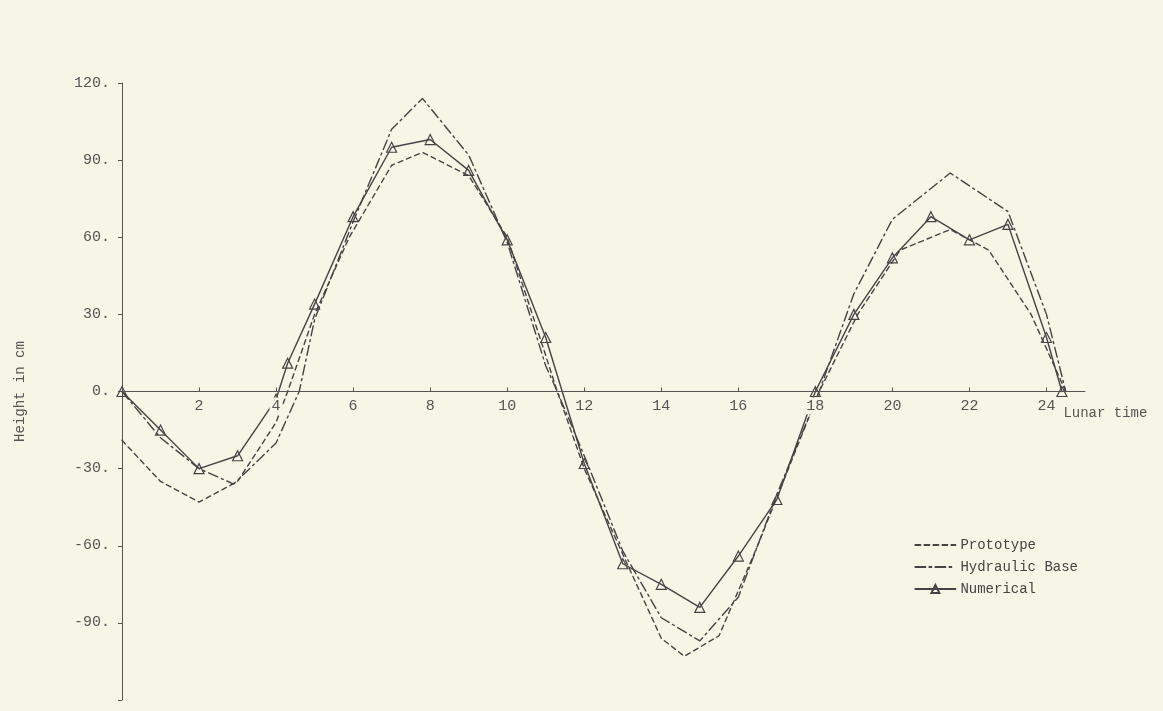 The width and height of the screenshot is (1163, 711). I want to click on y-tick-label: -30., so click(91, 469).